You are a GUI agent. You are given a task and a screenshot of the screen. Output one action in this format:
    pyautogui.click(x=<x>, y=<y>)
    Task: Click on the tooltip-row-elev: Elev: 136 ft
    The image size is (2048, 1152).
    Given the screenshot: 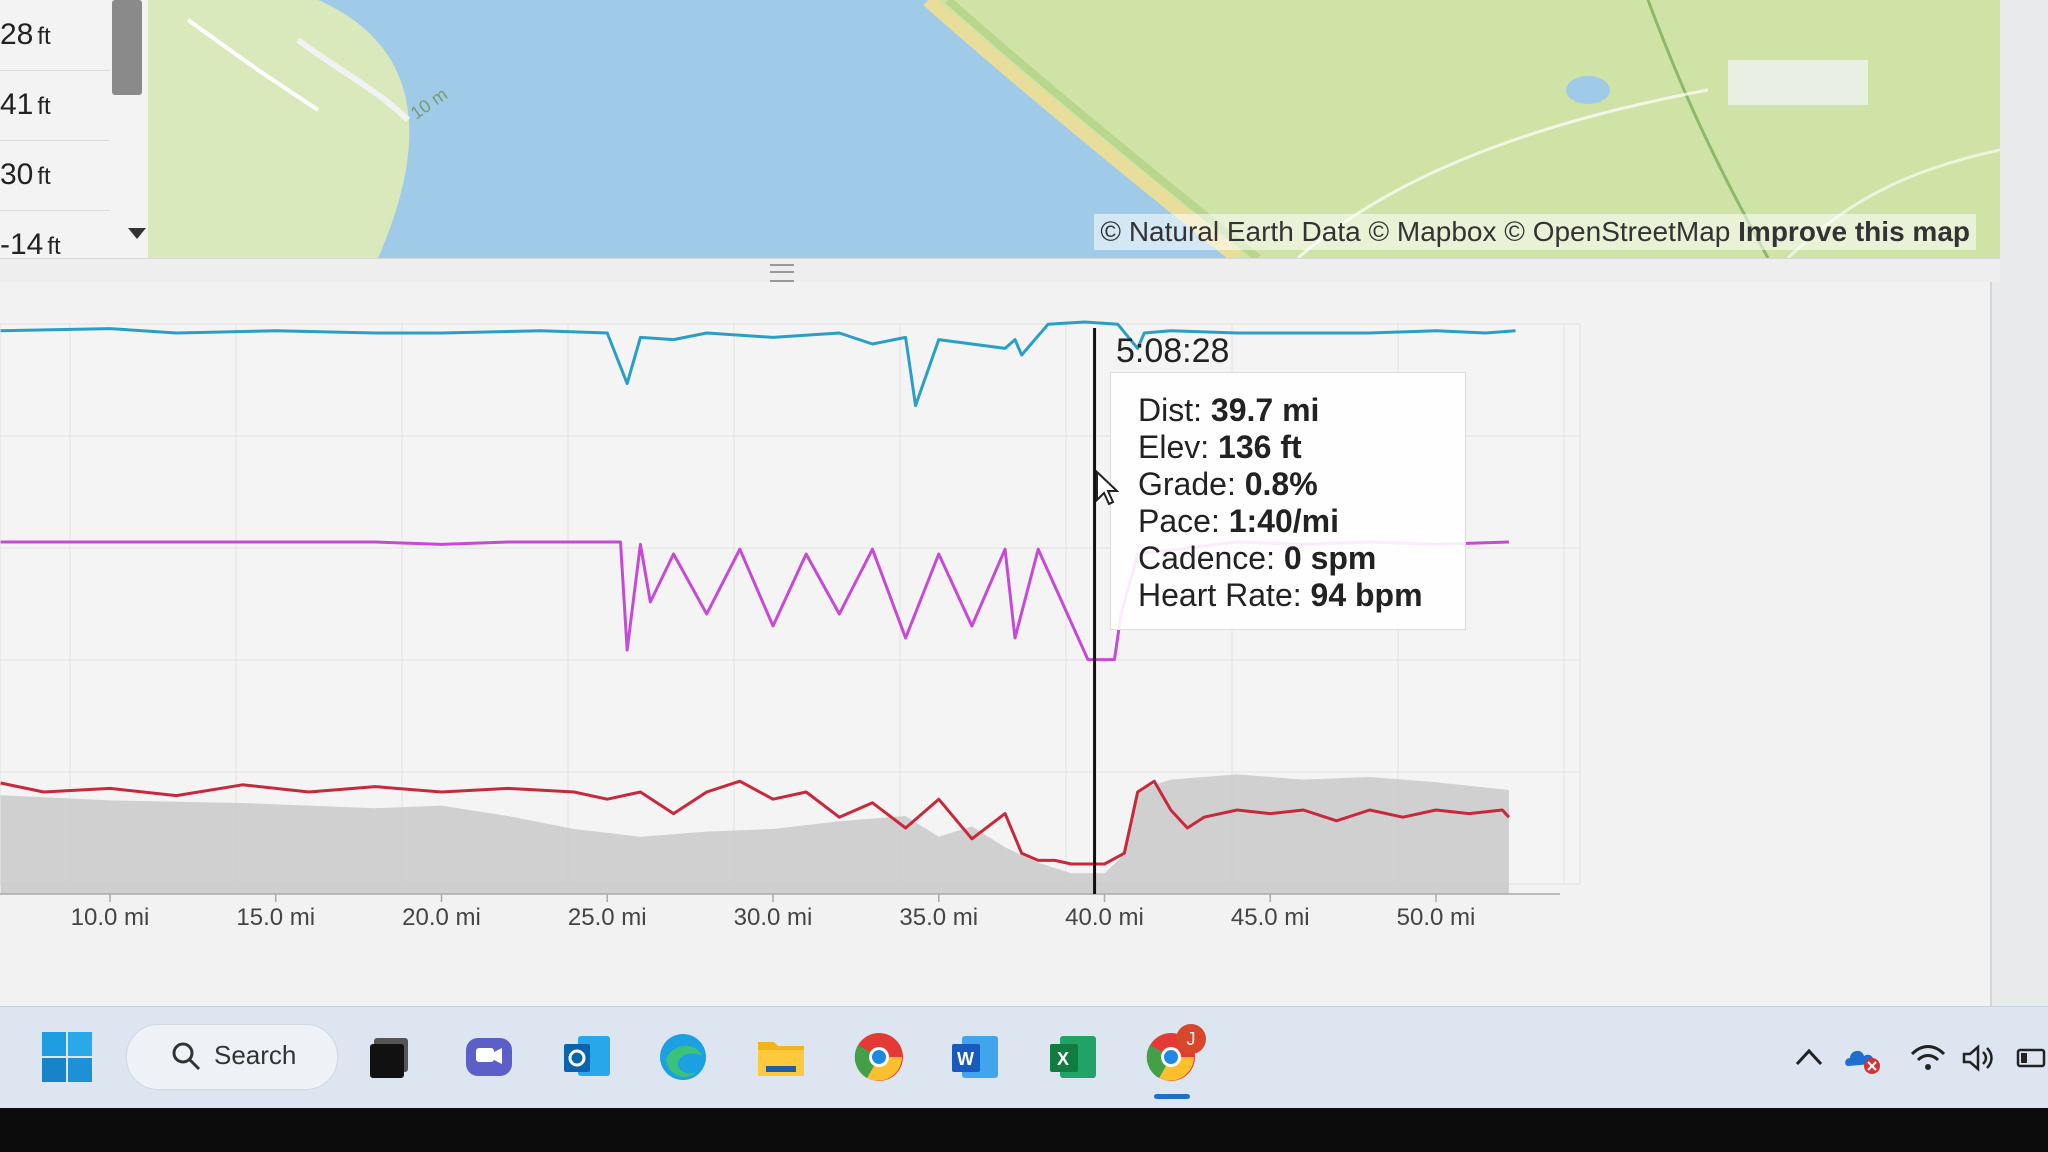 What is the action you would take?
    pyautogui.click(x=1220, y=447)
    